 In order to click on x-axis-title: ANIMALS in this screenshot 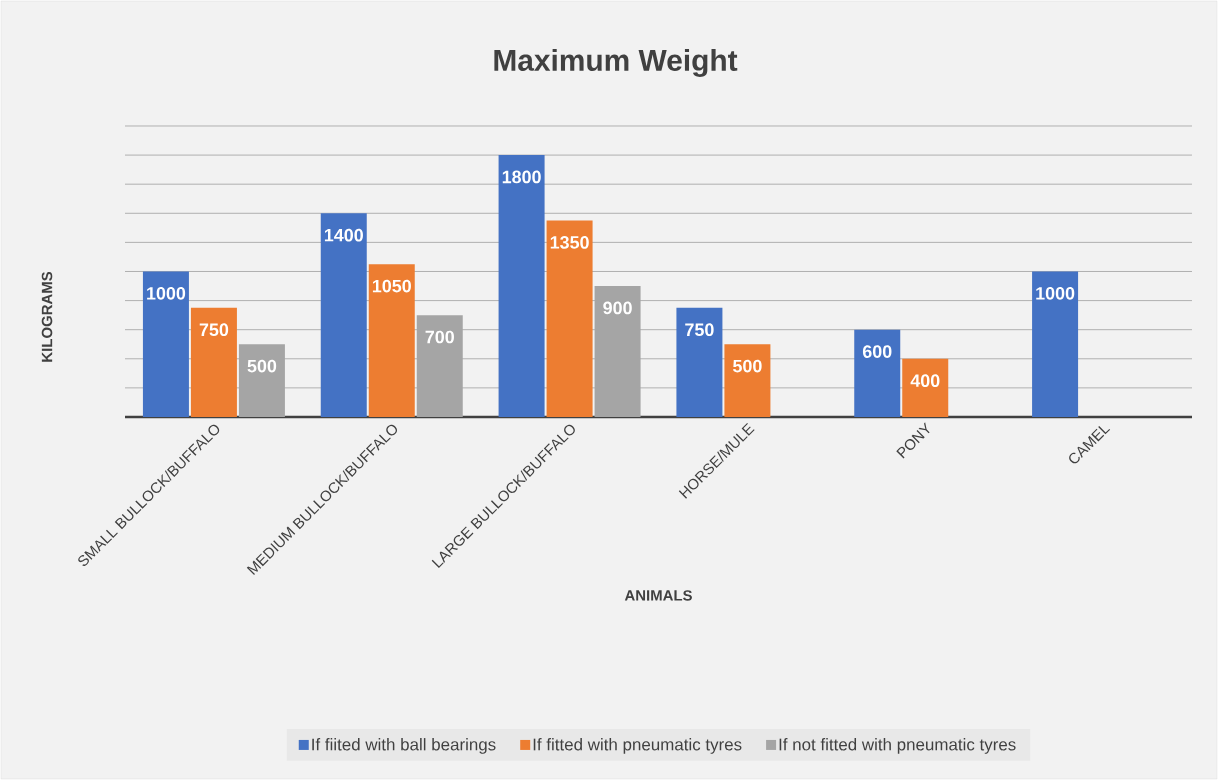, I will do `click(658, 595)`.